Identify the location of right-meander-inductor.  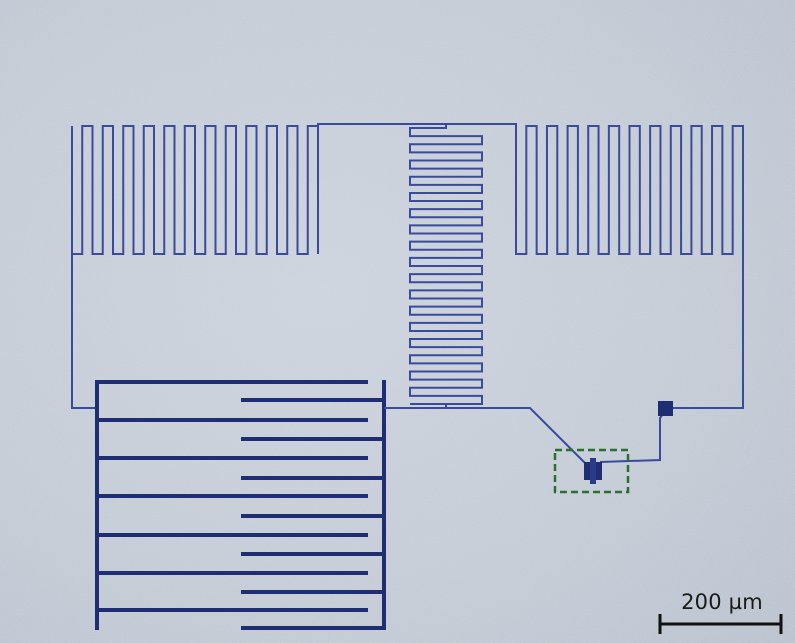
(629, 190).